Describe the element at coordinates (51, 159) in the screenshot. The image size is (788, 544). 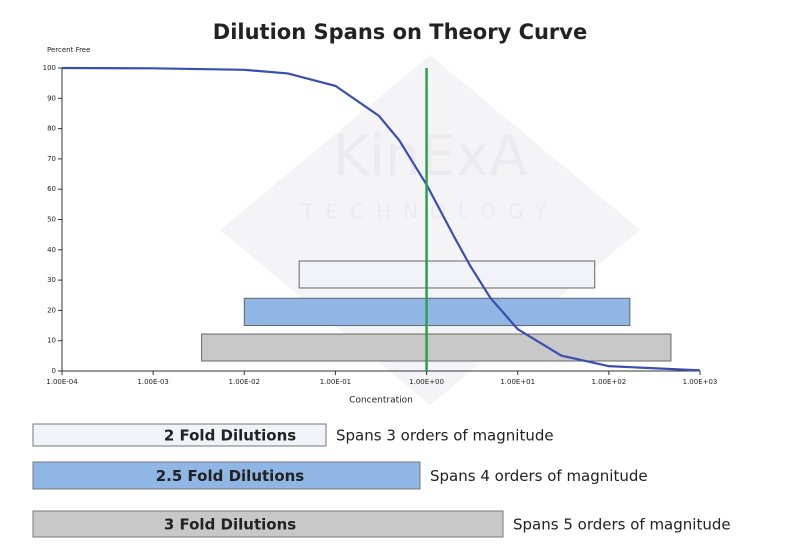
I see `y-tick-label: 70` at that location.